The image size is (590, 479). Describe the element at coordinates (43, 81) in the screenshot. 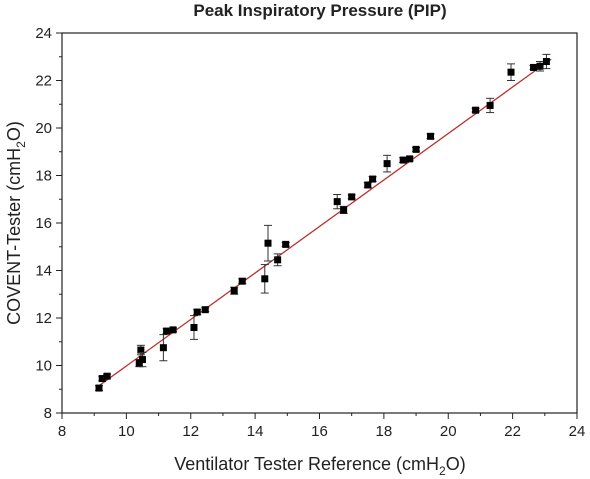

I see `y-tick-label: 22` at that location.